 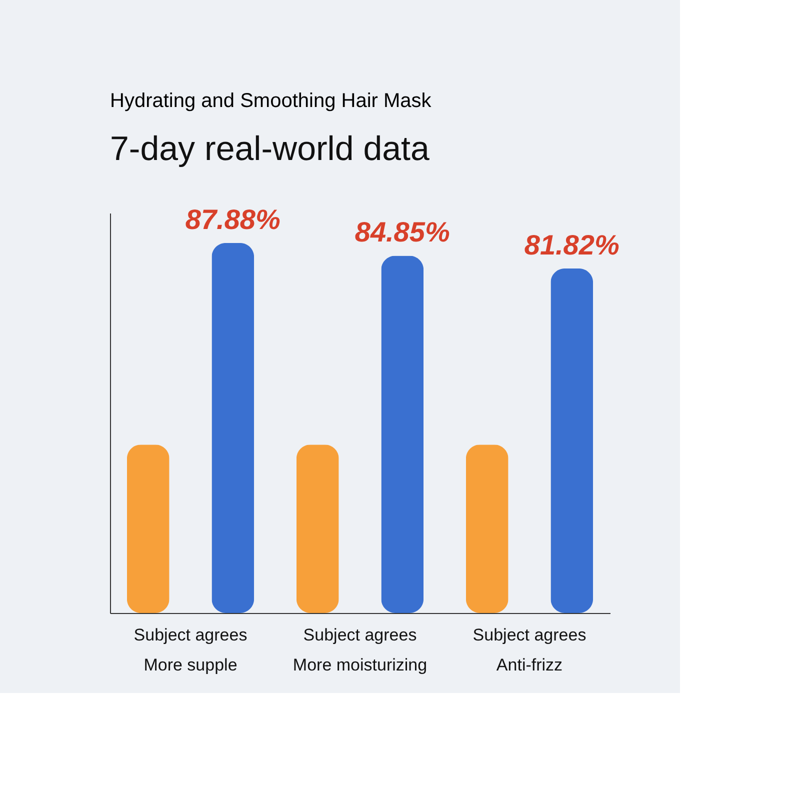 What do you see at coordinates (270, 149) in the screenshot?
I see `chart-subtitle: 7-day real-world data` at bounding box center [270, 149].